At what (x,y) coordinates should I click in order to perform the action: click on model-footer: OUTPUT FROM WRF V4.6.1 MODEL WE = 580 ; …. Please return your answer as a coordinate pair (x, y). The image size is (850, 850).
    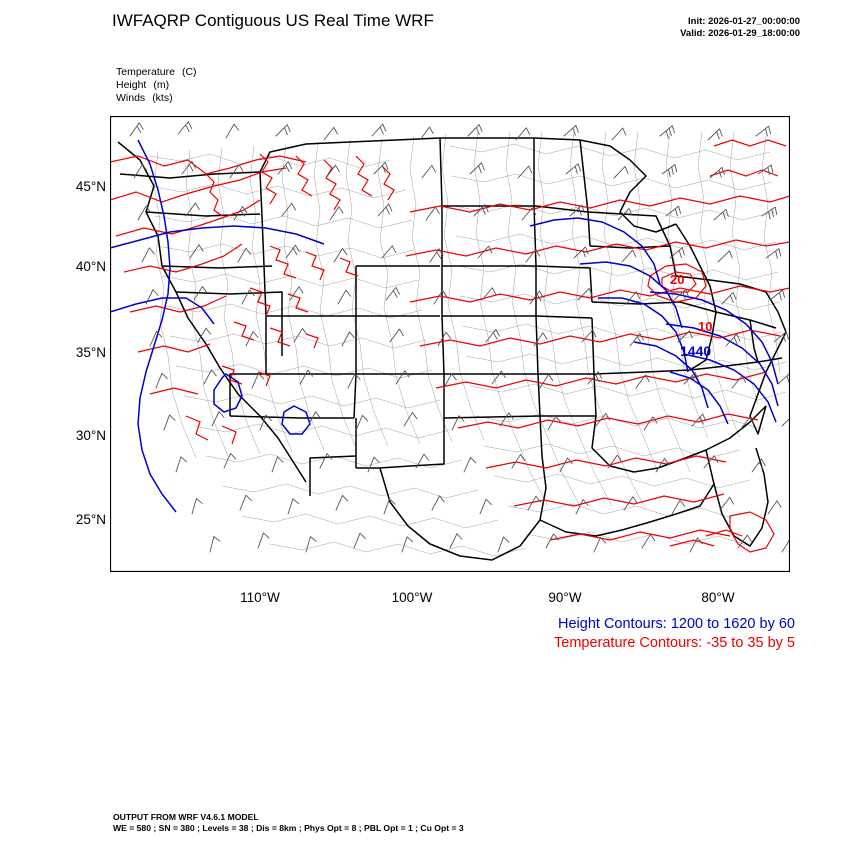
    Looking at the image, I should click on (288, 822).